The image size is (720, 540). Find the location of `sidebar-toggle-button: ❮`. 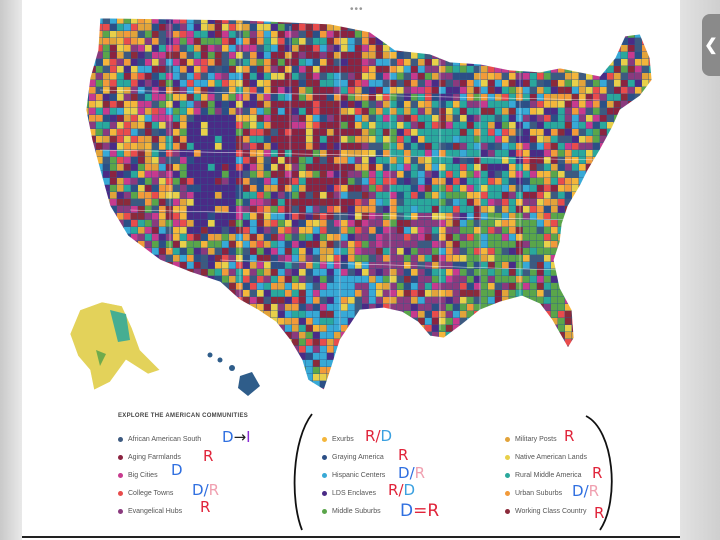

sidebar-toggle-button: ❮ is located at coordinates (711, 45).